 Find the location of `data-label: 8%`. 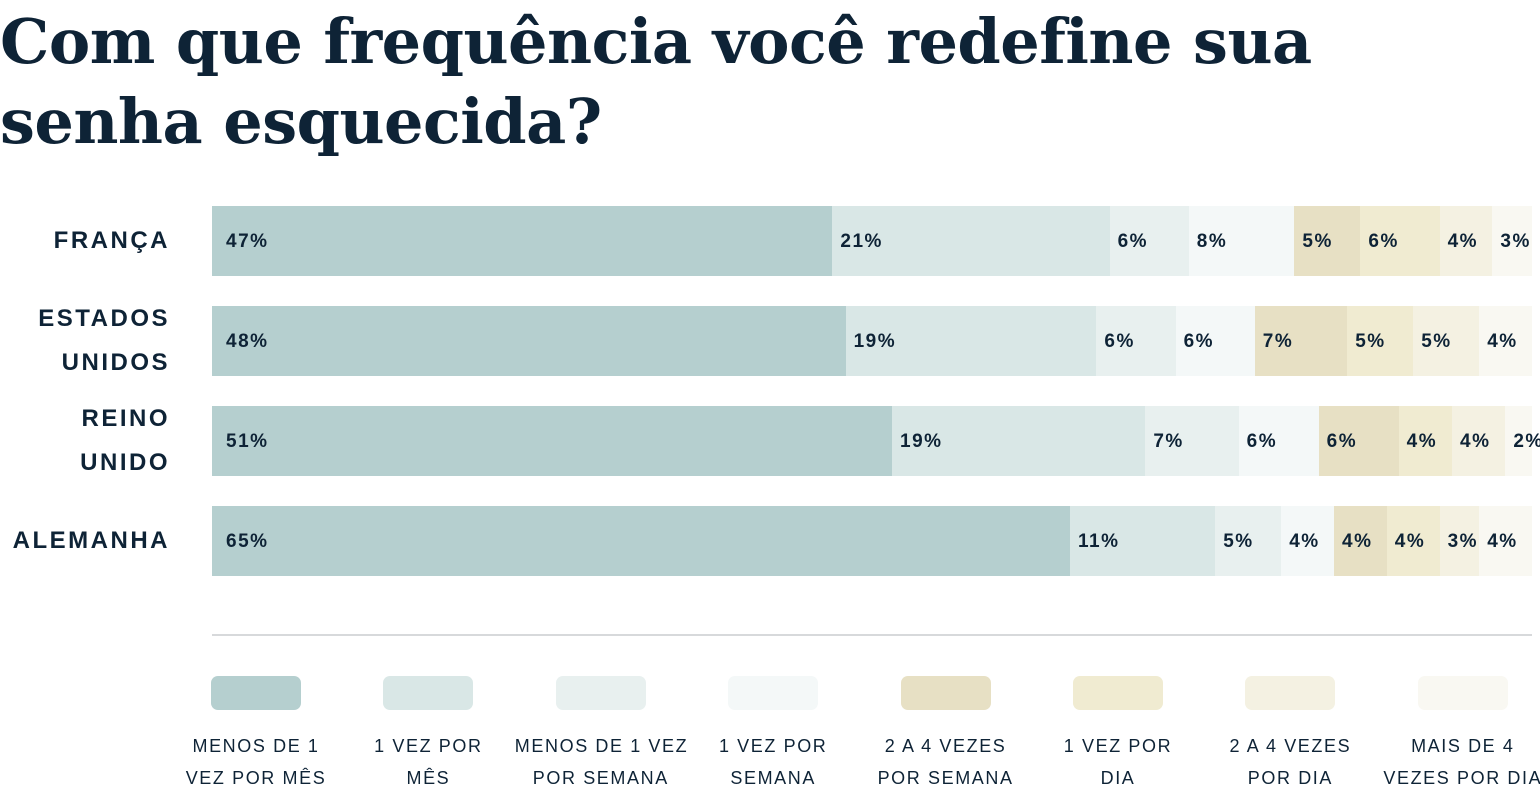

data-label: 8% is located at coordinates (1212, 241).